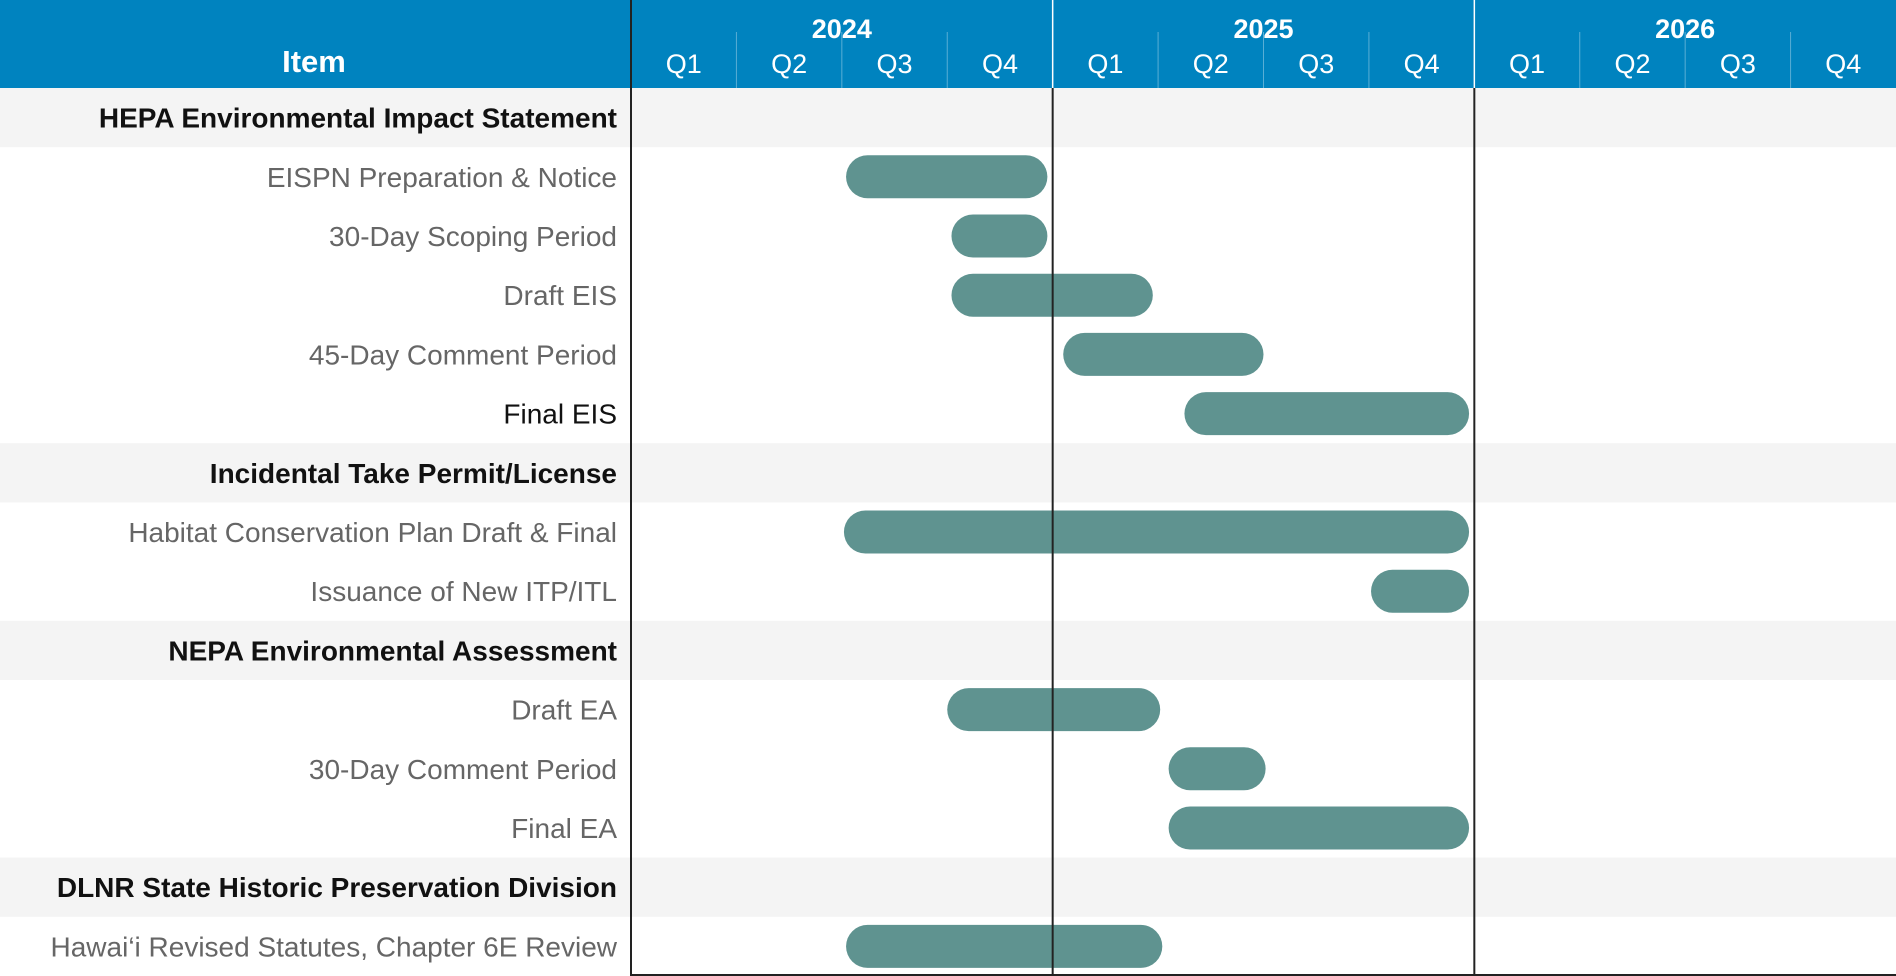 The image size is (1896, 976). I want to click on header-background, so click(948, 44).